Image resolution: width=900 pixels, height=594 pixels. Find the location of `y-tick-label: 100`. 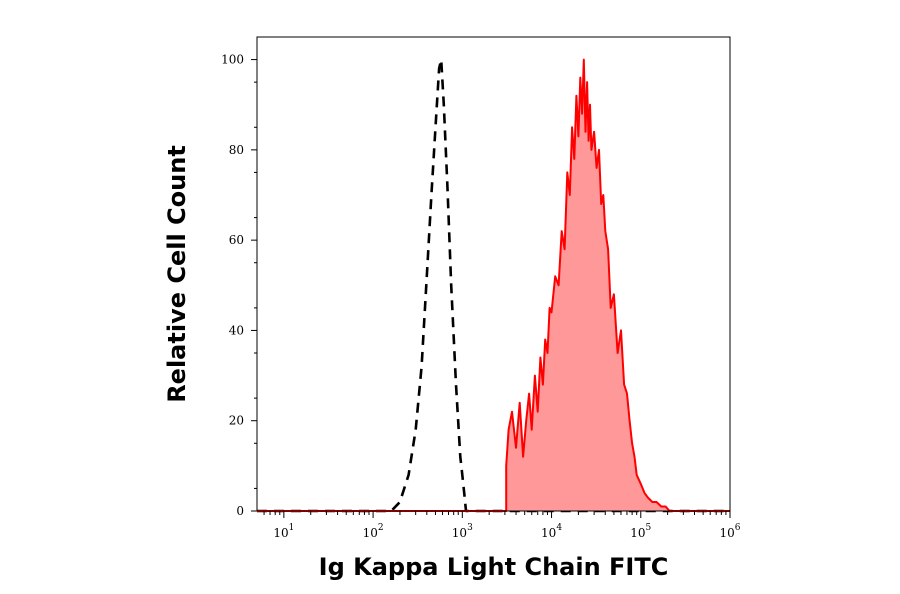

y-tick-label: 100 is located at coordinates (232, 60).